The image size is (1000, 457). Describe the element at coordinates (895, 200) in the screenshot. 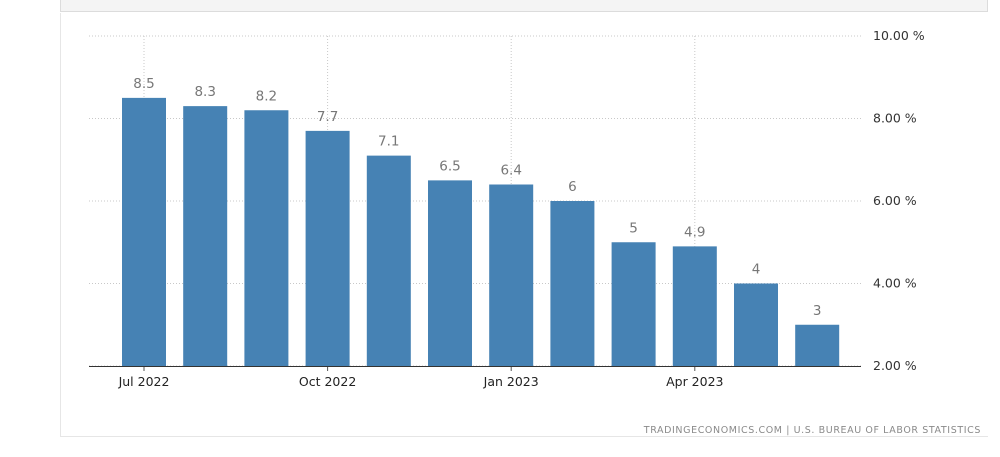

I see `y-tick-label: 6.00 %` at that location.